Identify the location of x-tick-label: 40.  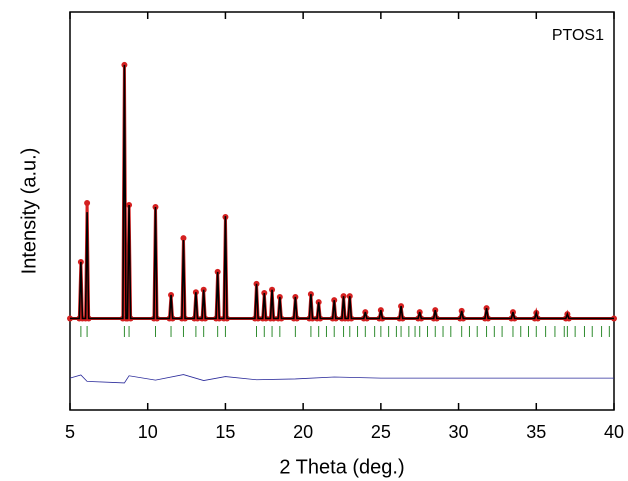
(614, 432).